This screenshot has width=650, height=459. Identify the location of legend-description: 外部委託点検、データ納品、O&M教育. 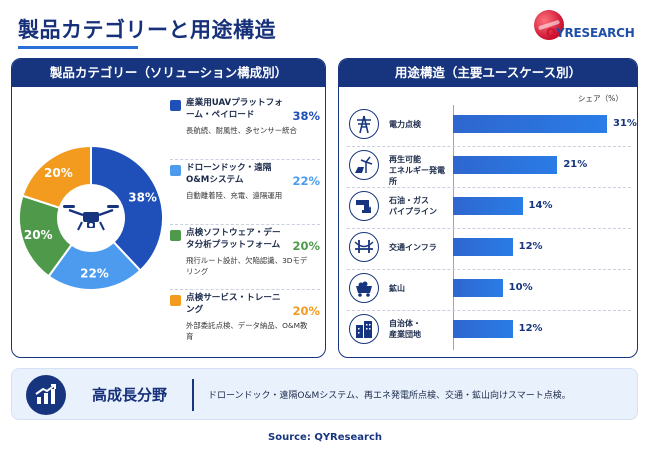
(247, 331).